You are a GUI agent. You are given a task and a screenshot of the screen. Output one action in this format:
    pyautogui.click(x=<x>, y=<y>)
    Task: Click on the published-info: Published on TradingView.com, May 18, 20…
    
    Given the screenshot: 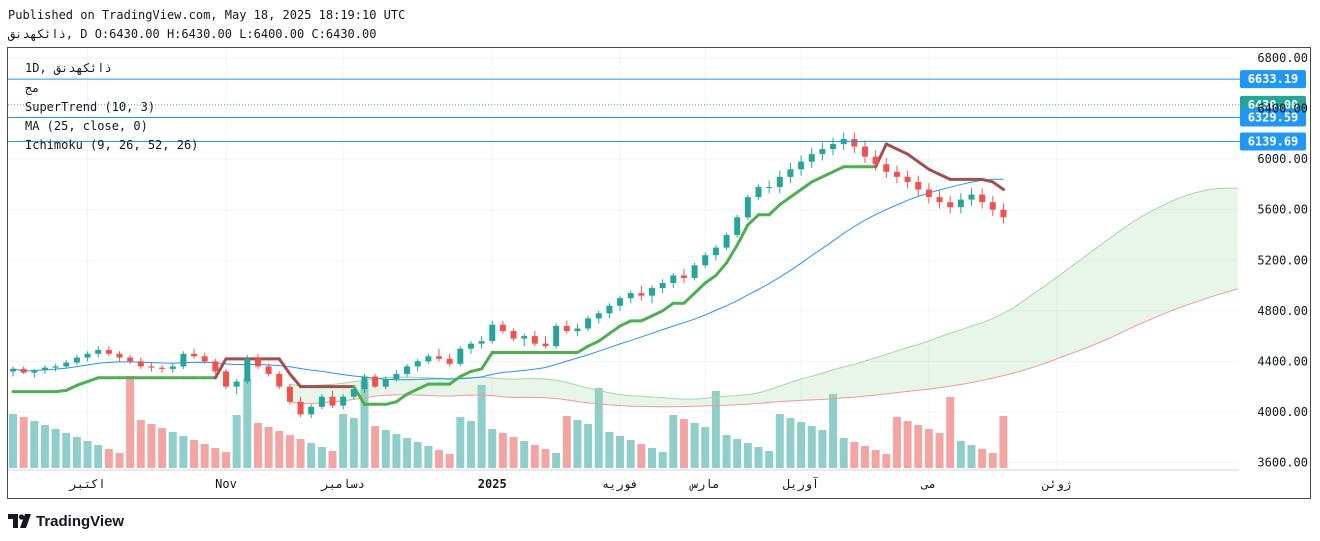 What is the action you would take?
    pyautogui.click(x=207, y=15)
    